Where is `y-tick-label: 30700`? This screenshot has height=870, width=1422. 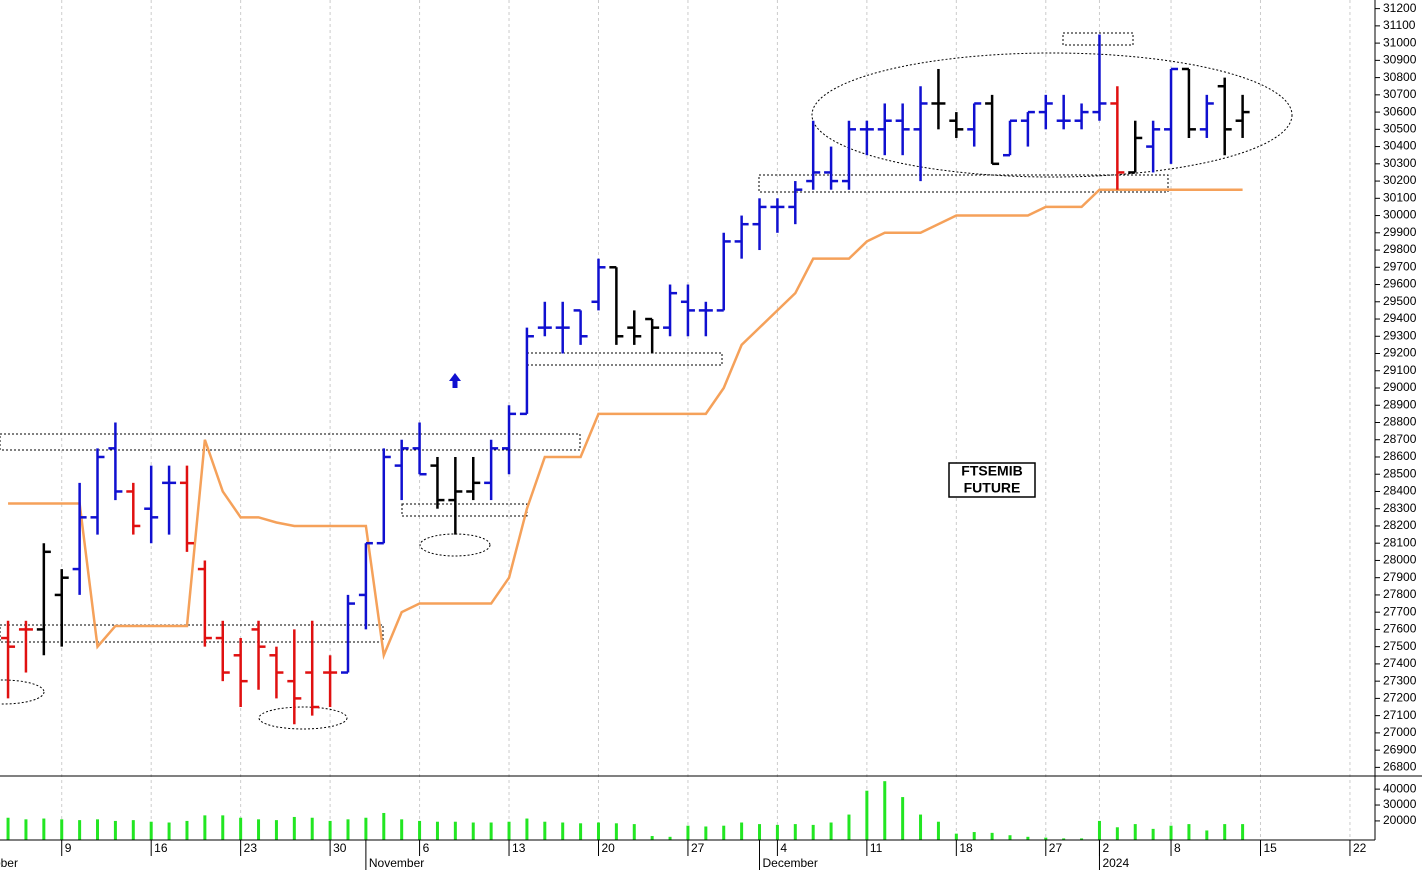
y-tick-label: 30700 is located at coordinates (1400, 94).